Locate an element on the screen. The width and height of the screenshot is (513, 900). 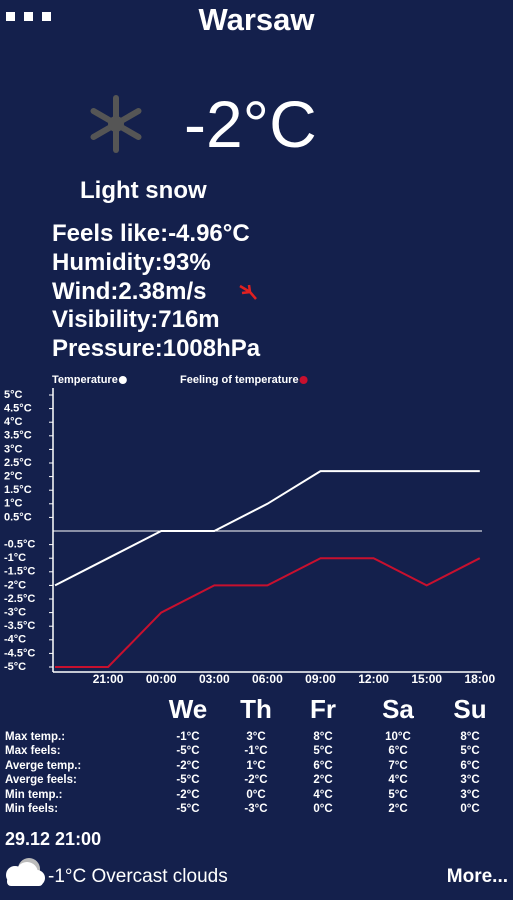
legend-label: Feeling of temperature is located at coordinates (239, 380).